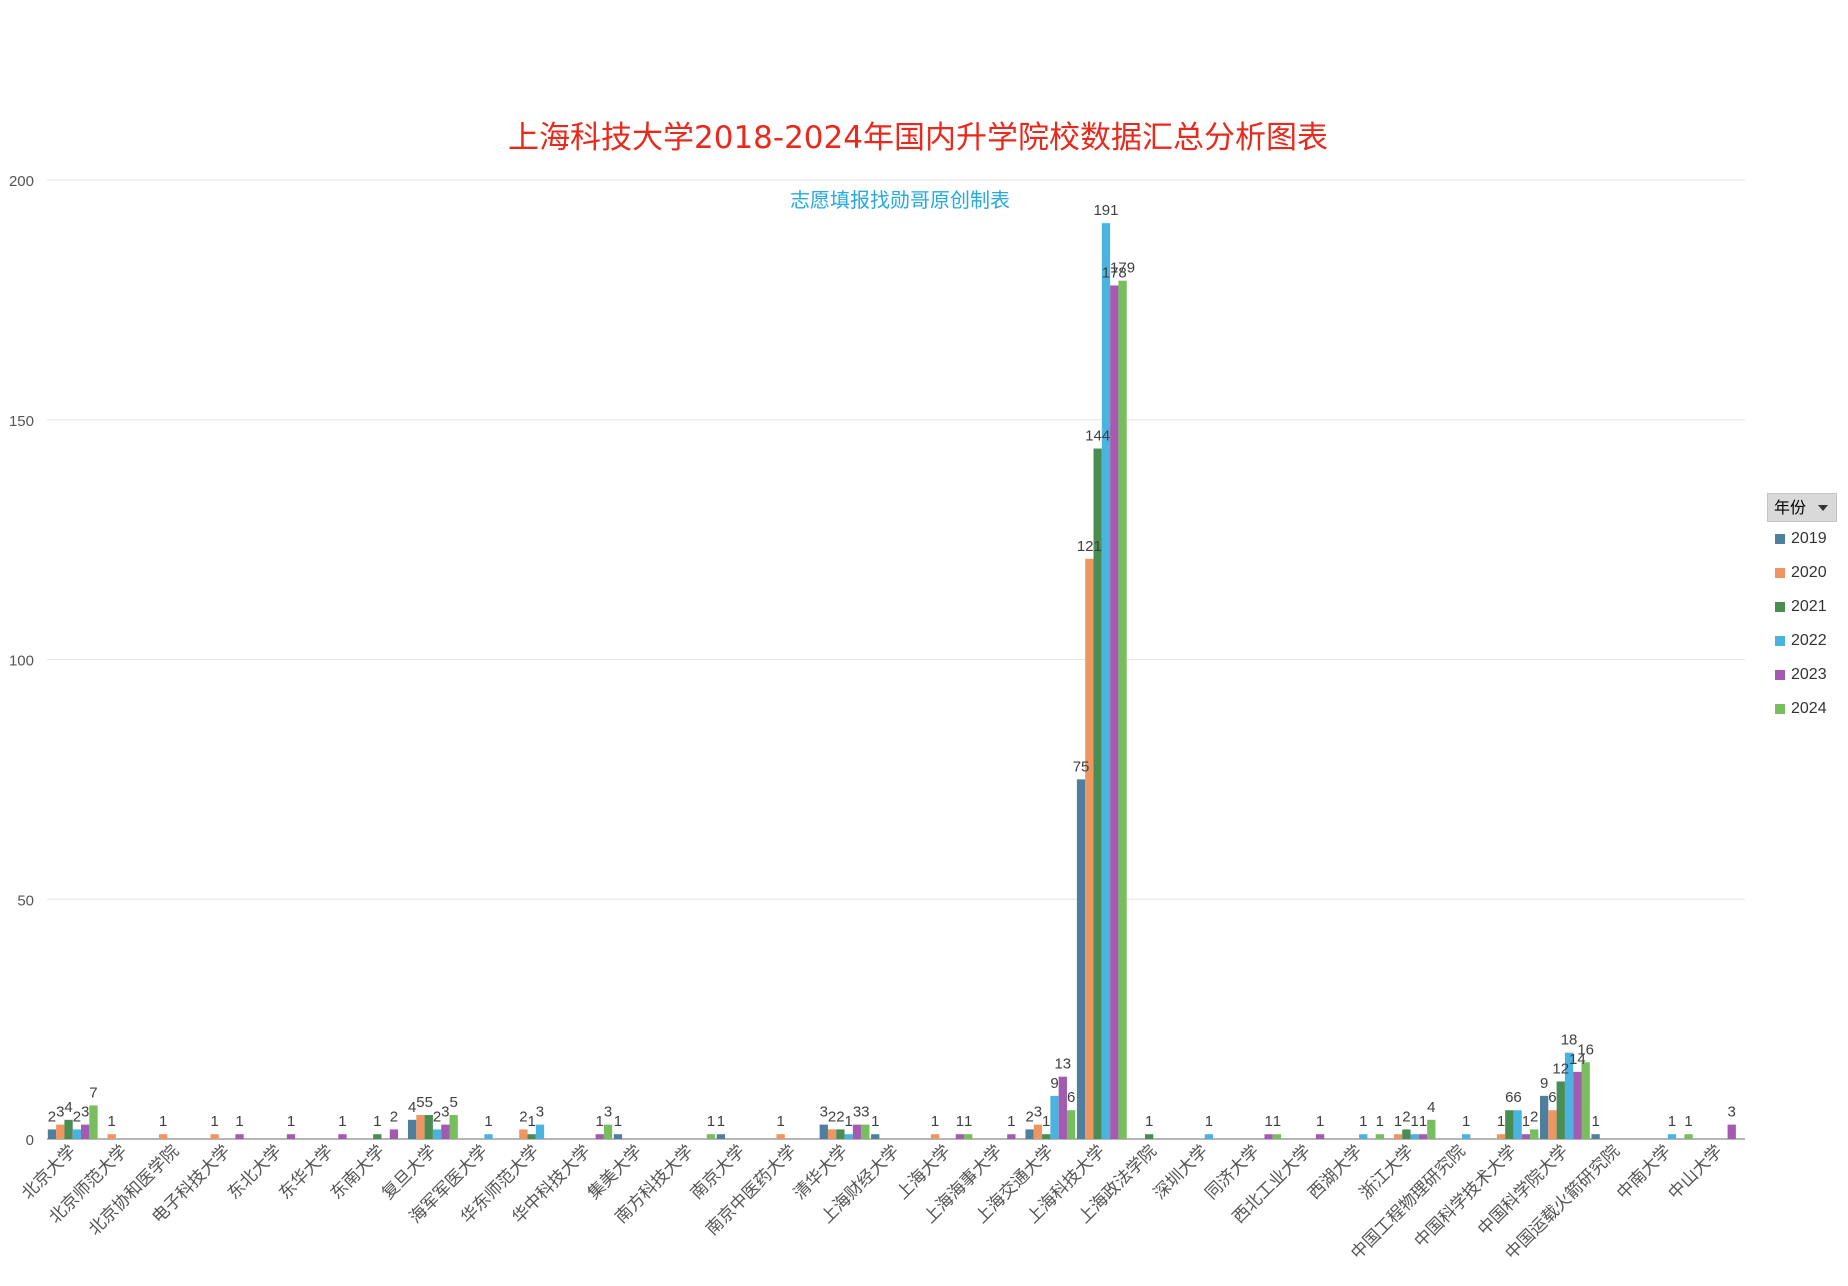  What do you see at coordinates (1823, 508) in the screenshot?
I see `dropdown-caret-icon` at bounding box center [1823, 508].